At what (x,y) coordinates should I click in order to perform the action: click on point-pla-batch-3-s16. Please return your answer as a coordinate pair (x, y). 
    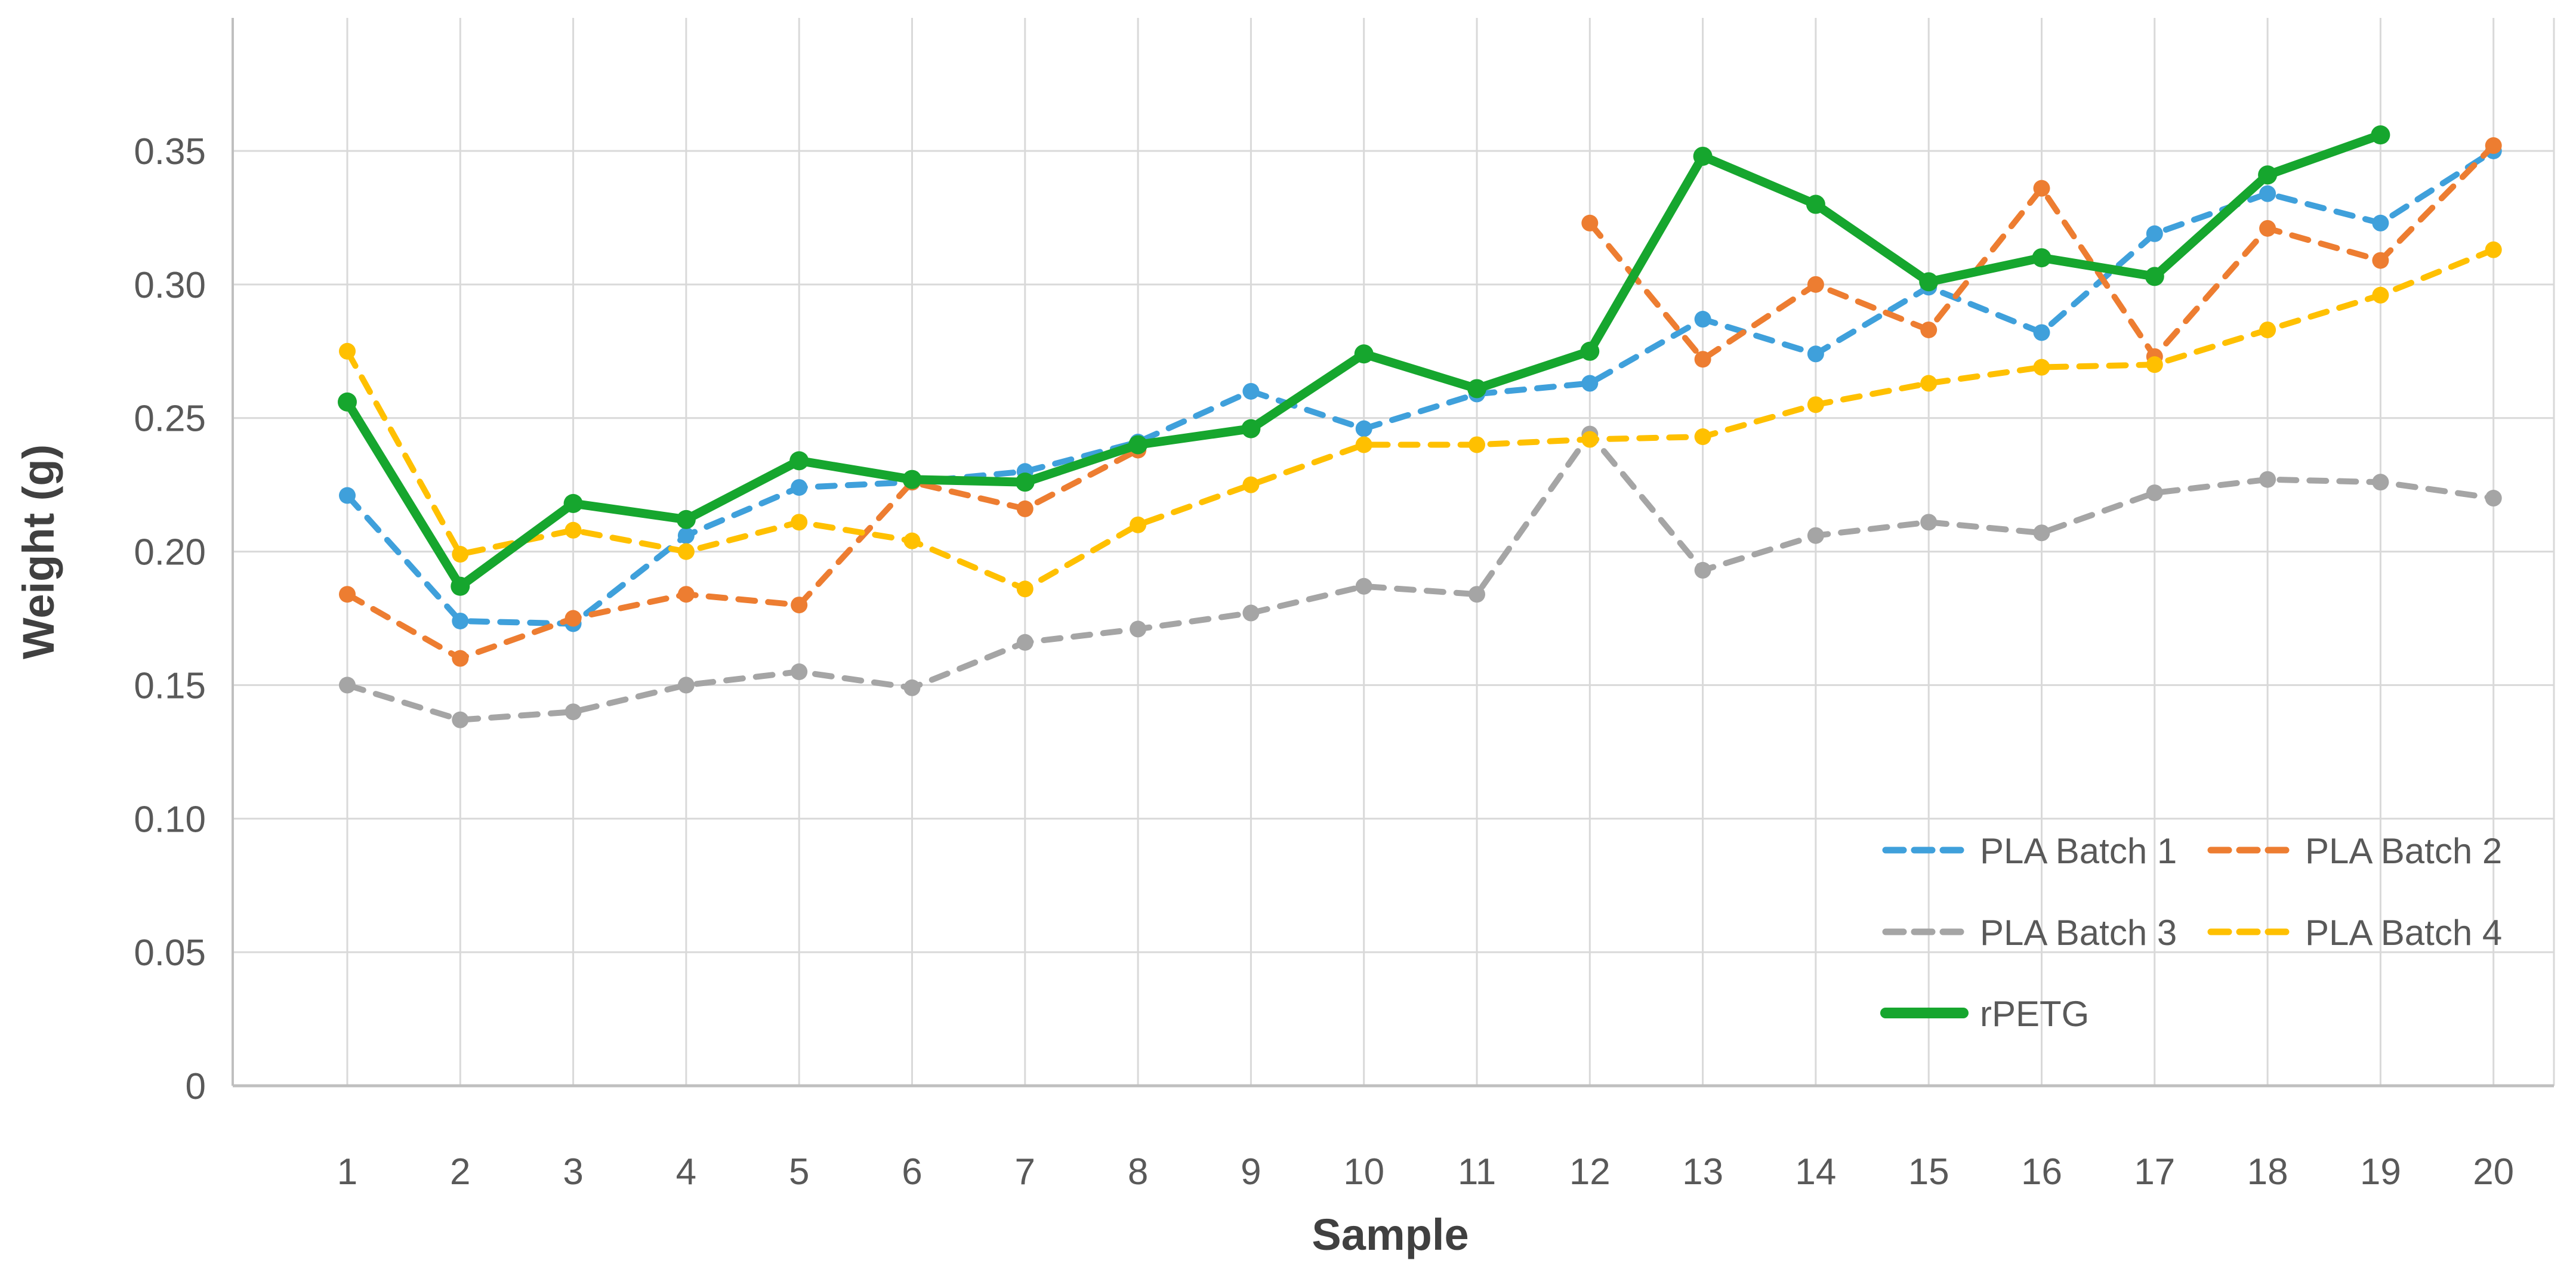
    Looking at the image, I should click on (2041, 533).